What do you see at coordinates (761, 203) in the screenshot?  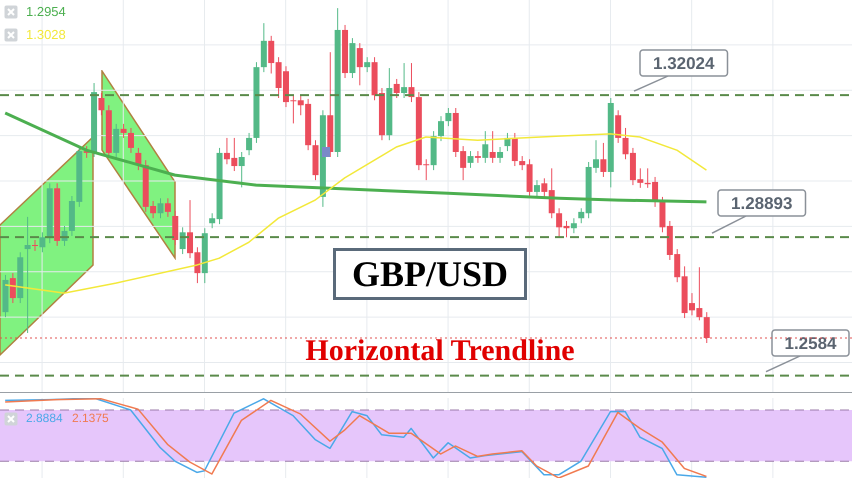 I see `ref-line-label: 1.28893` at bounding box center [761, 203].